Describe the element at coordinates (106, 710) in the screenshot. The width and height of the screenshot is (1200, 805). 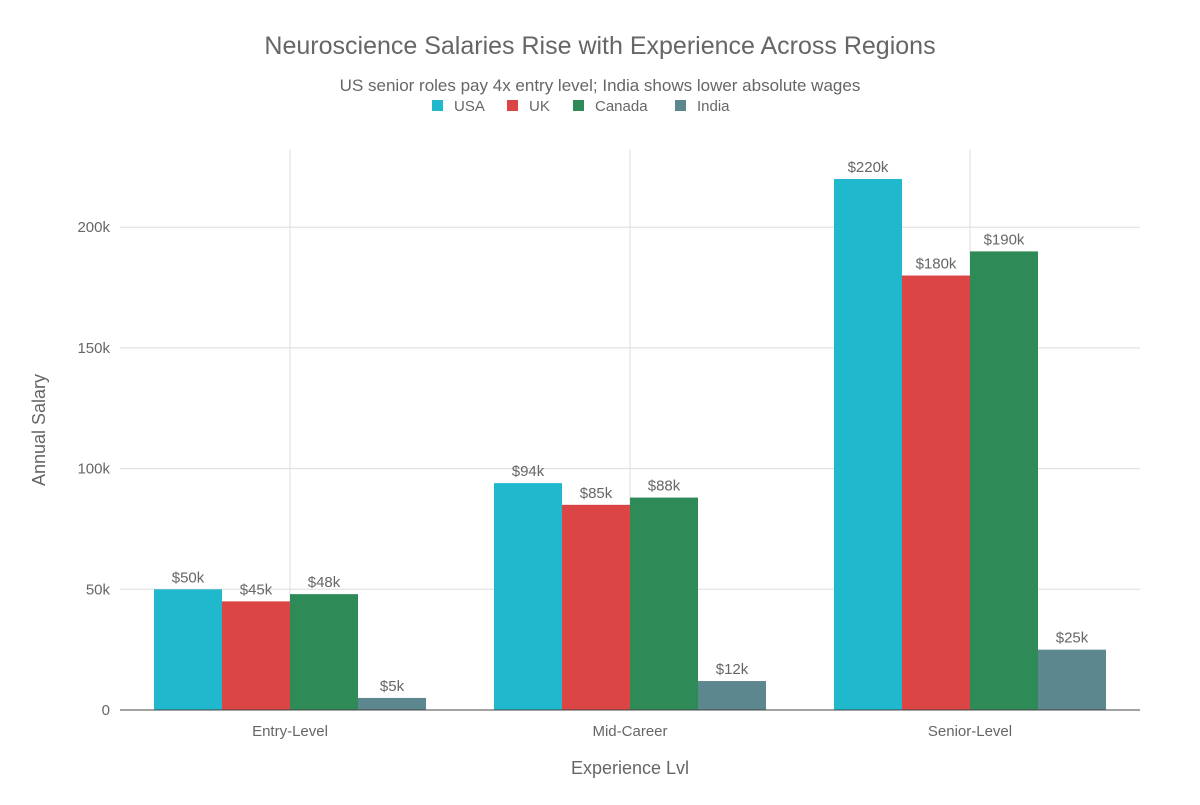
I see `y-tick-label: 0` at that location.